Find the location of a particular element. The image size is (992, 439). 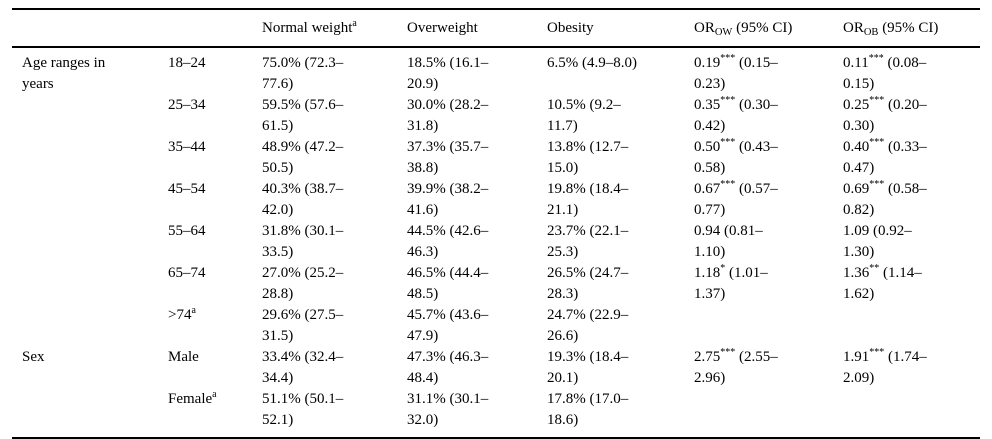

overweight-cell: 44.5% (42.6– 46.3) is located at coordinates (448, 241).